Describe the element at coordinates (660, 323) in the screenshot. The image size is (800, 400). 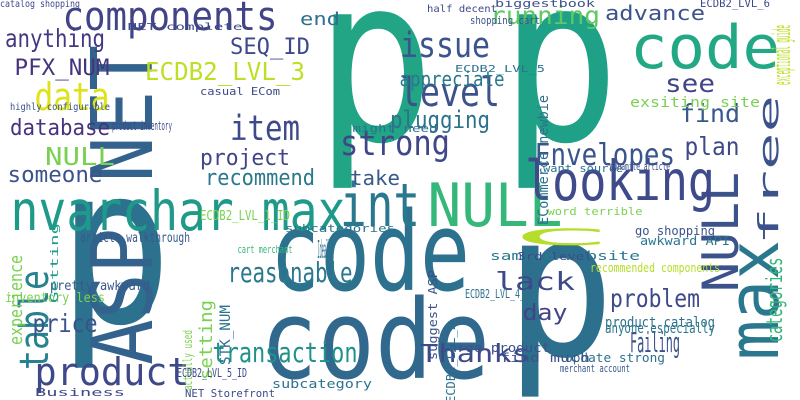
I see `word: product catalog` at that location.